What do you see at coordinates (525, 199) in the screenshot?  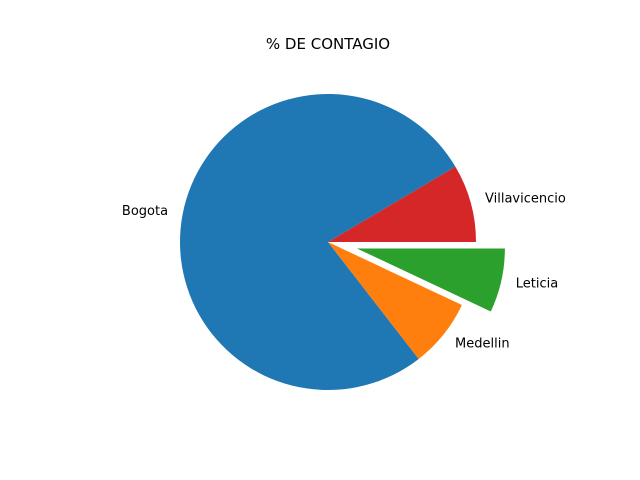 I see `pie-label-villavicencio: Villavicencio` at bounding box center [525, 199].